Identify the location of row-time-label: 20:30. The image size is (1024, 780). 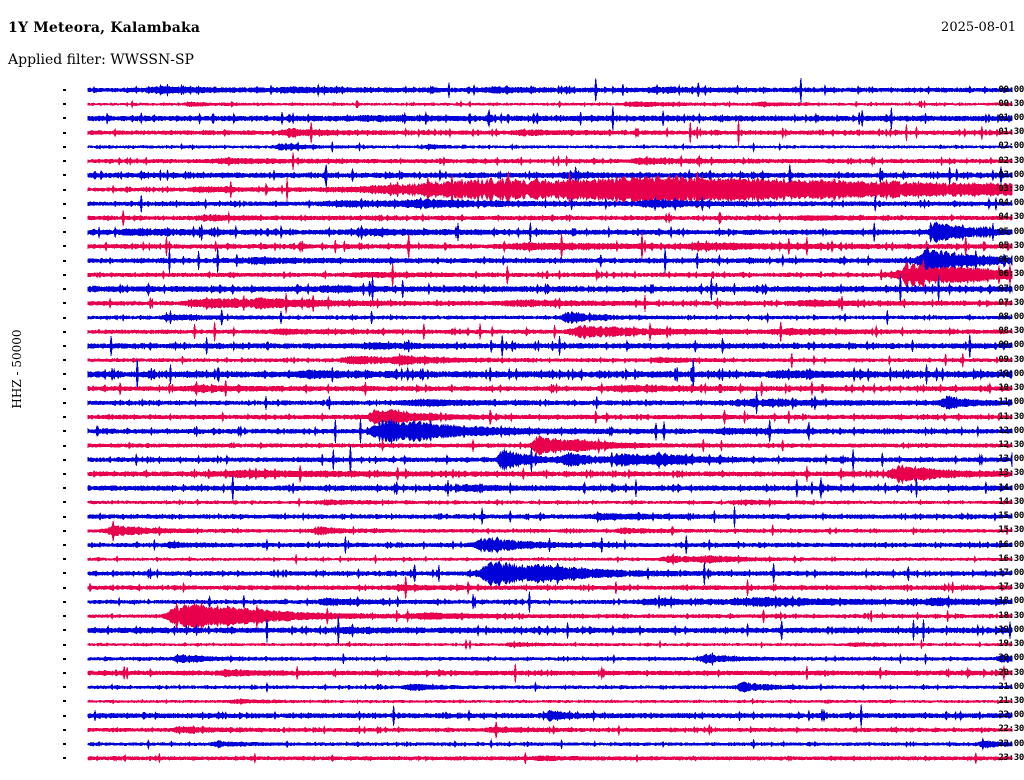
(1011, 672).